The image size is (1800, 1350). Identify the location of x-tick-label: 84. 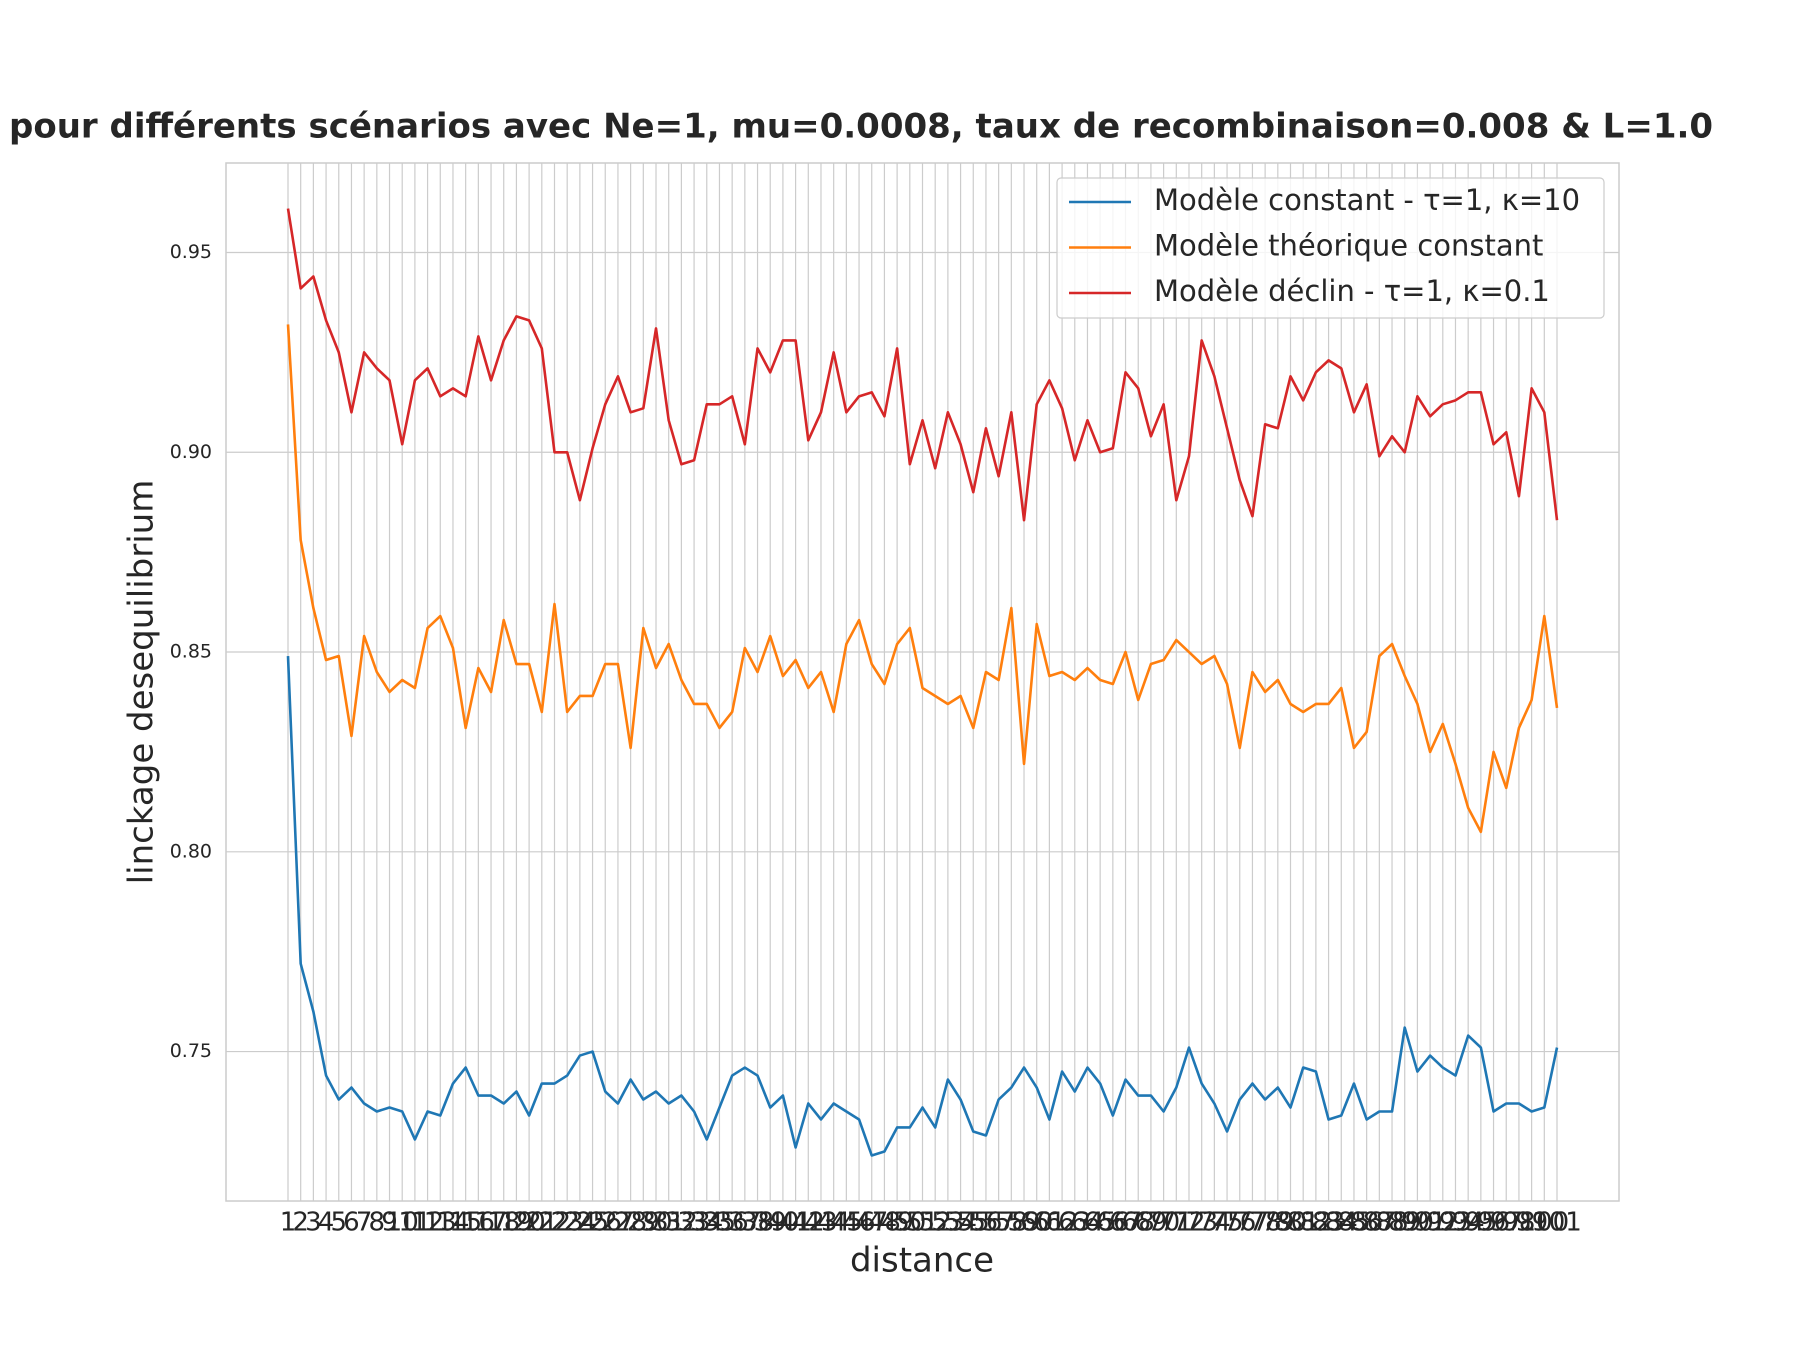
(1341, 1223).